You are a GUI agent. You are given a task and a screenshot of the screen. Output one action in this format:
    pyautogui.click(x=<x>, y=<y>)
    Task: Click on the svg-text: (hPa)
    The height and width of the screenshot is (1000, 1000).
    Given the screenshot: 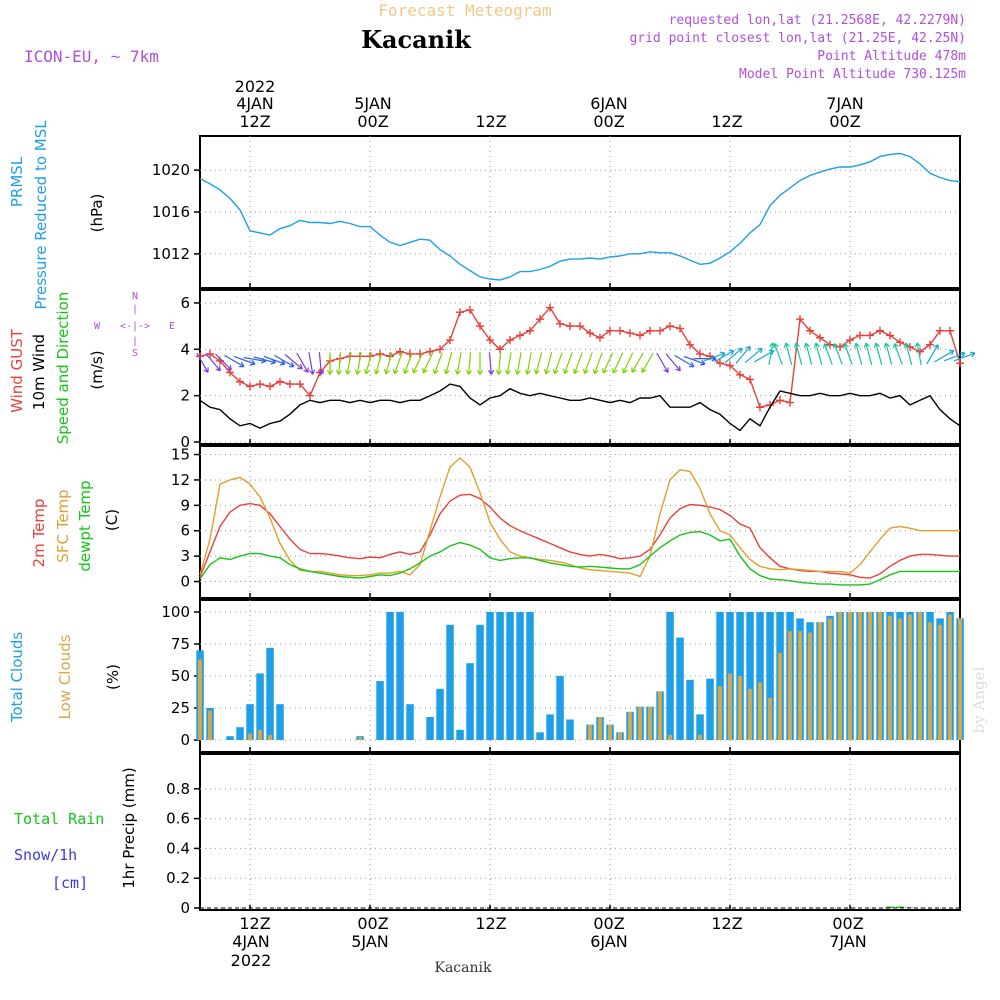 What is the action you would take?
    pyautogui.click(x=97, y=213)
    